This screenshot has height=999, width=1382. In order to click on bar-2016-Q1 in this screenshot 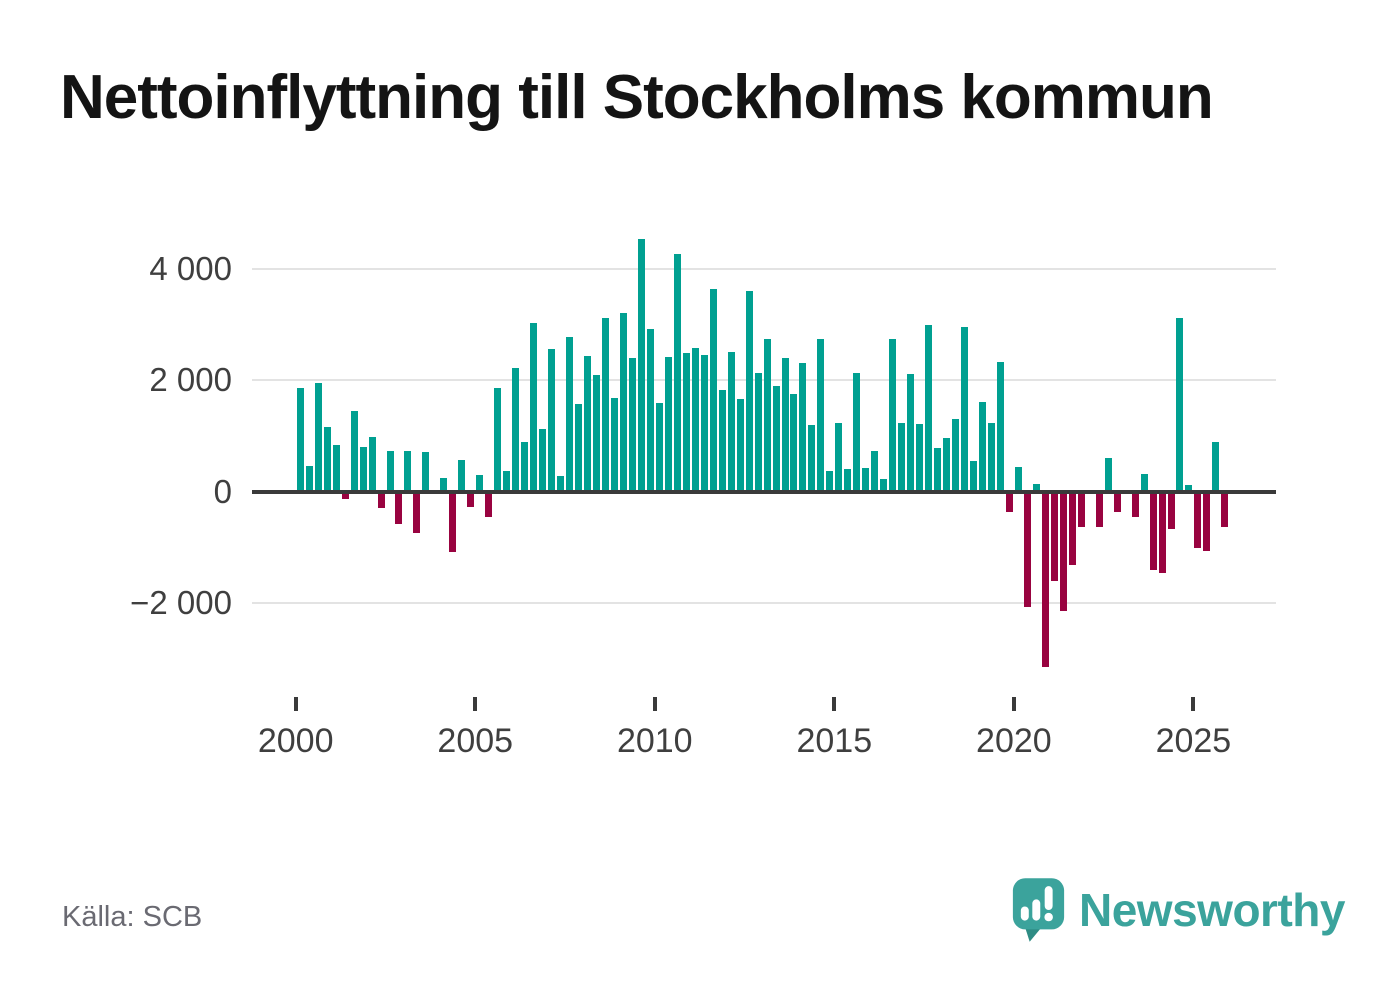, I will do `click(875, 471)`.